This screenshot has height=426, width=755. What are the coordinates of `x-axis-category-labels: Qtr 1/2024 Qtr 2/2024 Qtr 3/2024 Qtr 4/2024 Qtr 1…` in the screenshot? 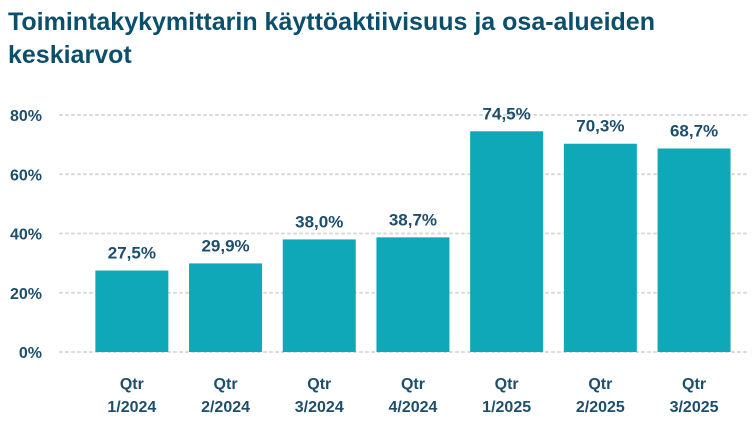 It's located at (412, 396).